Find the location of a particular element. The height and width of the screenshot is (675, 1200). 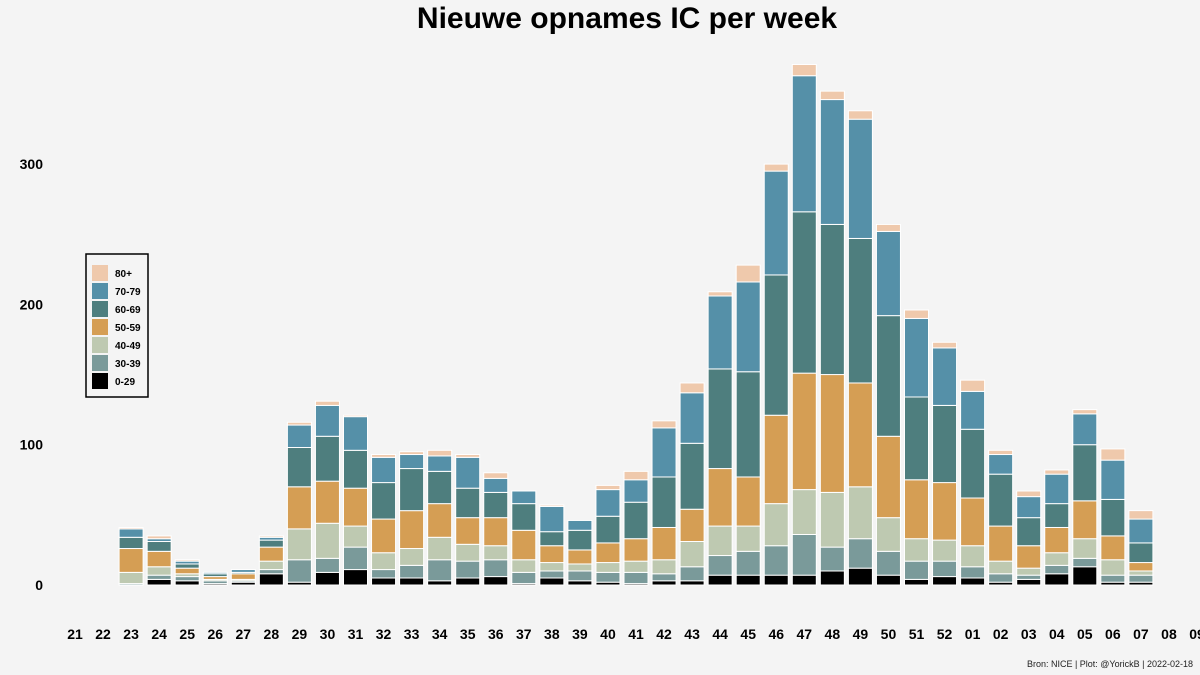

y-axis: 0 100 200 300 is located at coordinates (32, 374).